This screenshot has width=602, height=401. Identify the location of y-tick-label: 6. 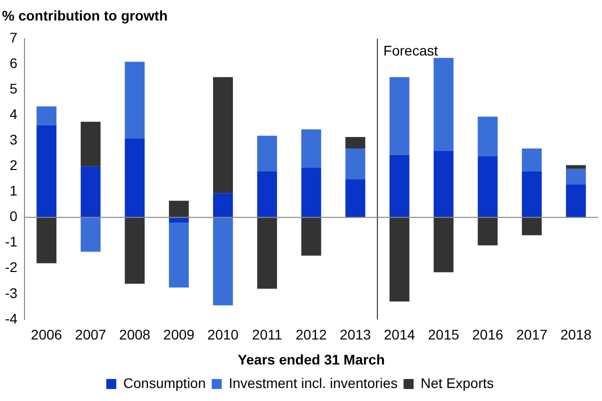
(14, 63).